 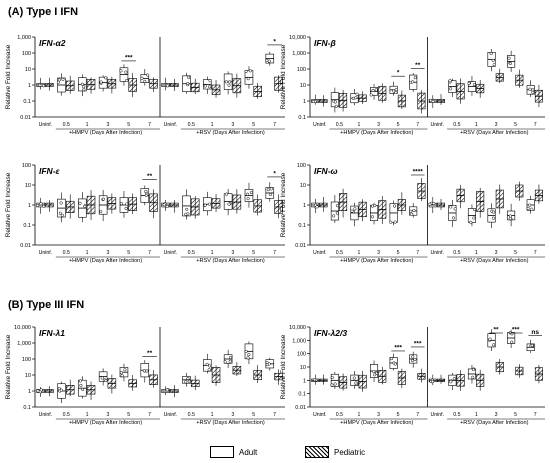 I want to click on section-b-title: (B) Type III IFN, so click(x=46, y=305).